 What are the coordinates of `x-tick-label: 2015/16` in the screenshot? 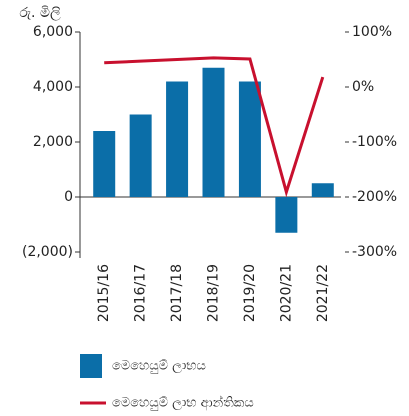 It's located at (104, 293).